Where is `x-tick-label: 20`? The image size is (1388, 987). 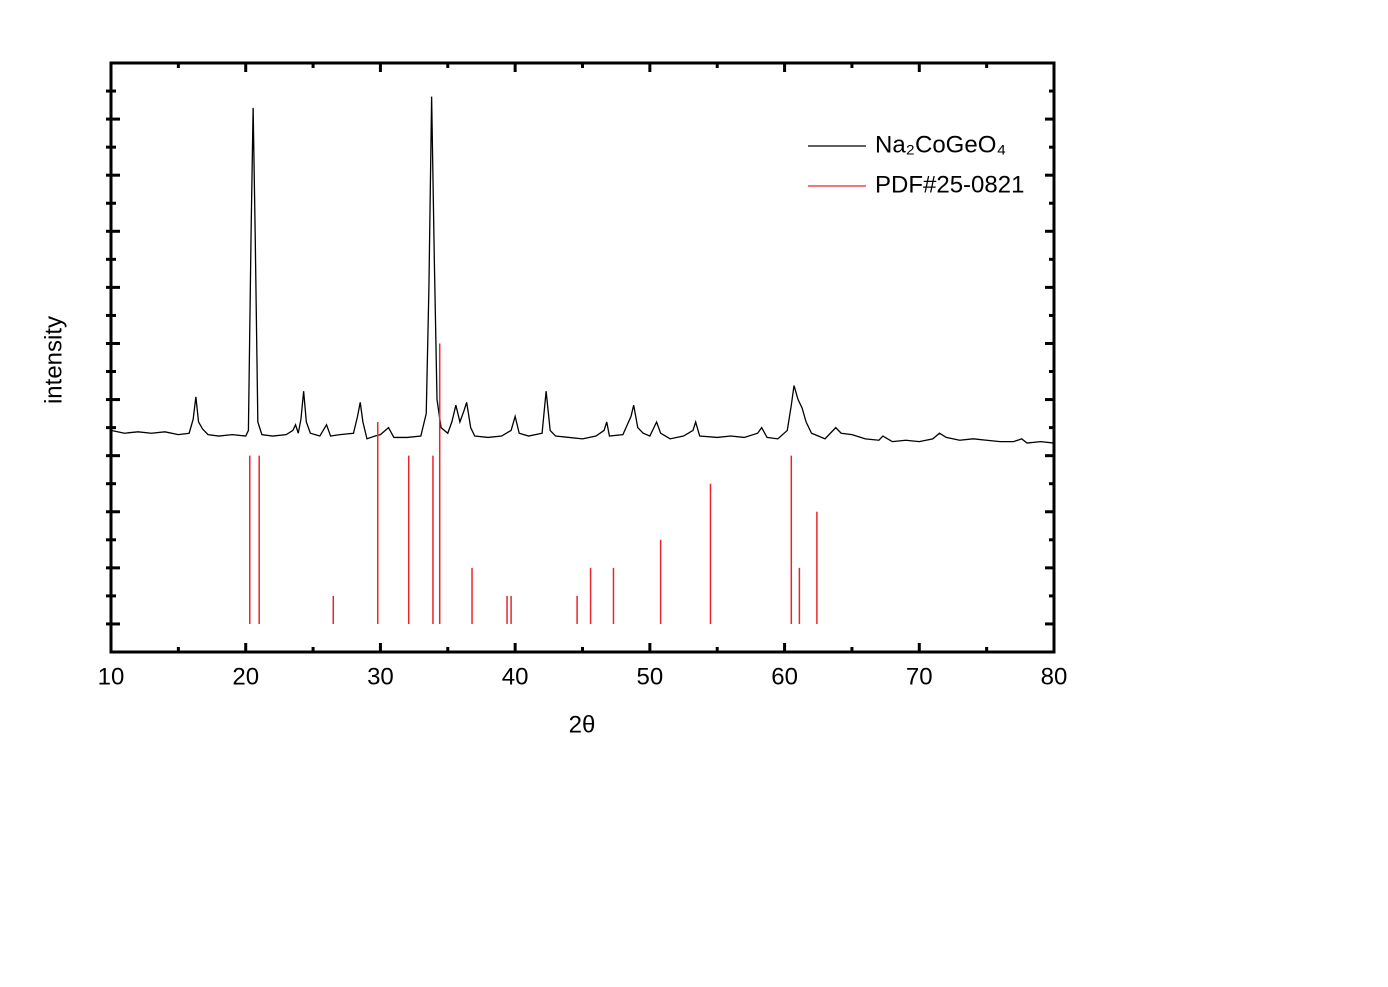
x-tick-label: 20 is located at coordinates (245, 676).